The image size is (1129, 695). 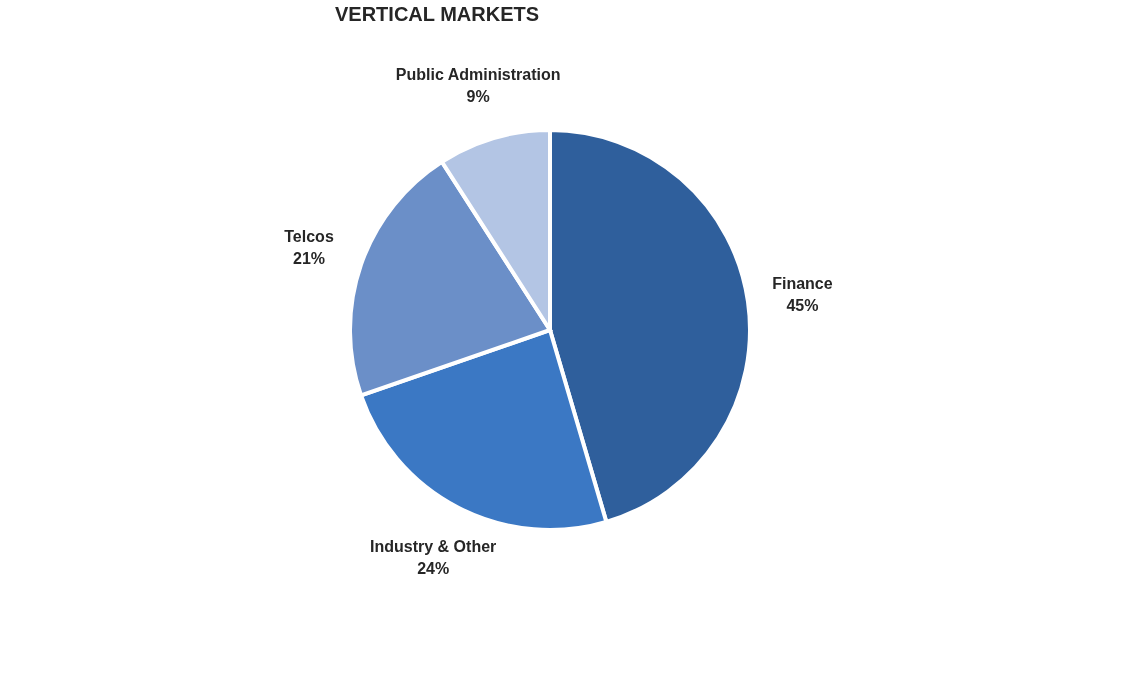 What do you see at coordinates (478, 75) in the screenshot?
I see `slice-label: Public Administration` at bounding box center [478, 75].